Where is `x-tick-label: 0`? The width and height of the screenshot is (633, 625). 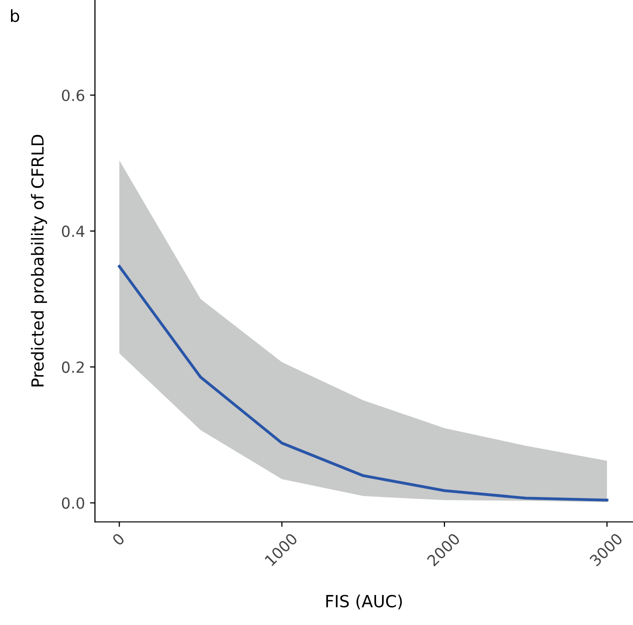
x-tick-label: 0 is located at coordinates (119, 539).